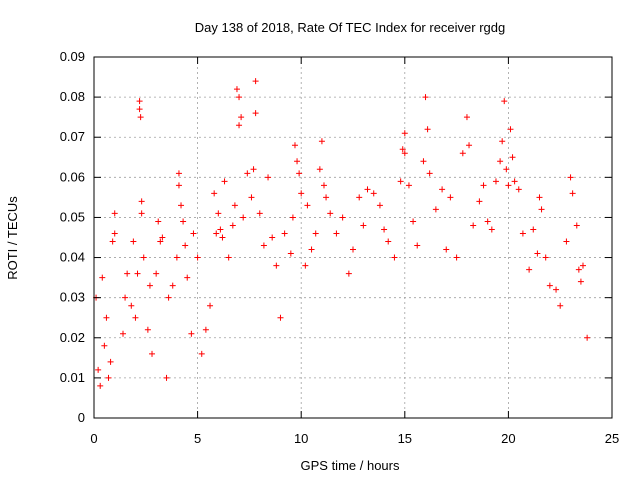 The width and height of the screenshot is (640, 480). What do you see at coordinates (72, 297) in the screenshot?
I see `y-tick-label: 0.03` at bounding box center [72, 297].